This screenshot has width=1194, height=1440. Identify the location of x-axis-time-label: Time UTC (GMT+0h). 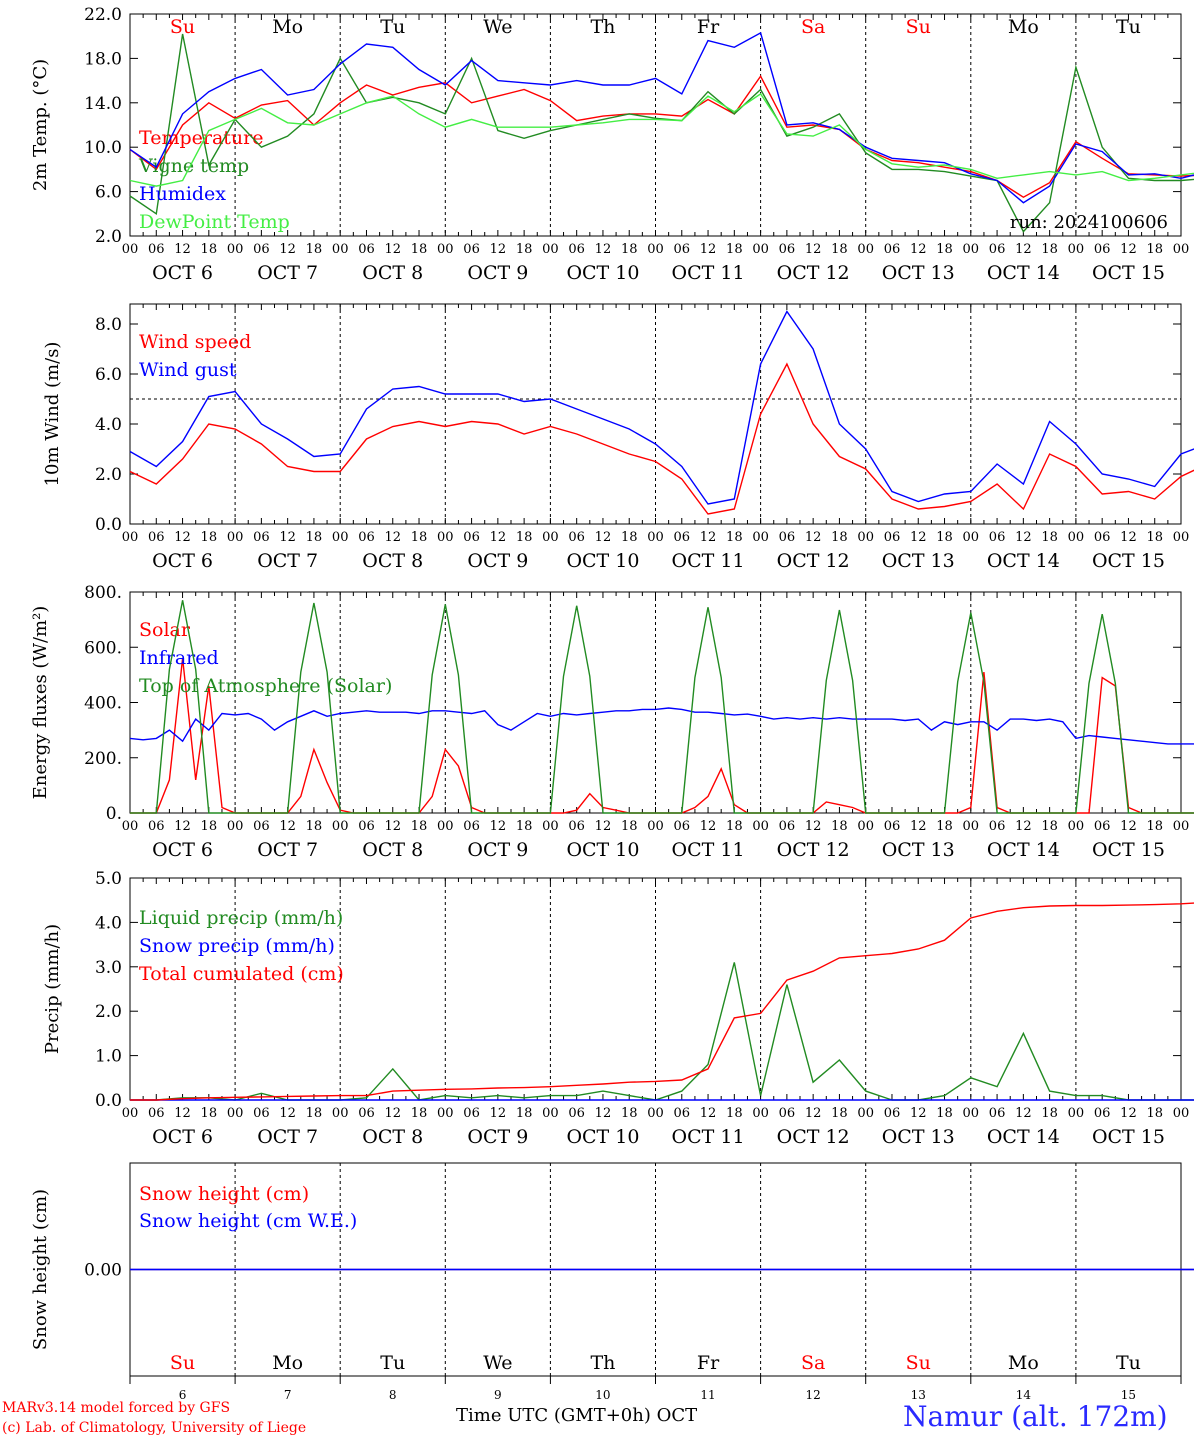
(553, 1415).